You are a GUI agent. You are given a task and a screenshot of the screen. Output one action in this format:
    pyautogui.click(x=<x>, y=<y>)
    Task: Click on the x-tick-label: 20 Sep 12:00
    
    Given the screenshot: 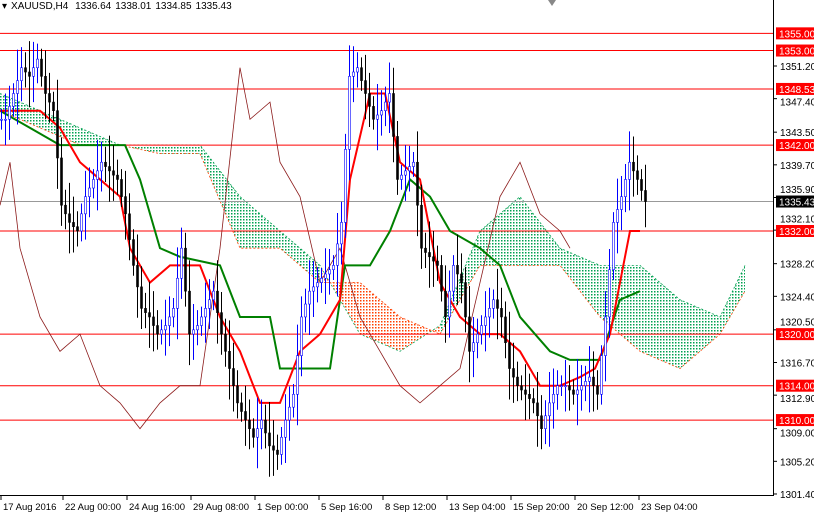 What is the action you would take?
    pyautogui.click(x=605, y=507)
    